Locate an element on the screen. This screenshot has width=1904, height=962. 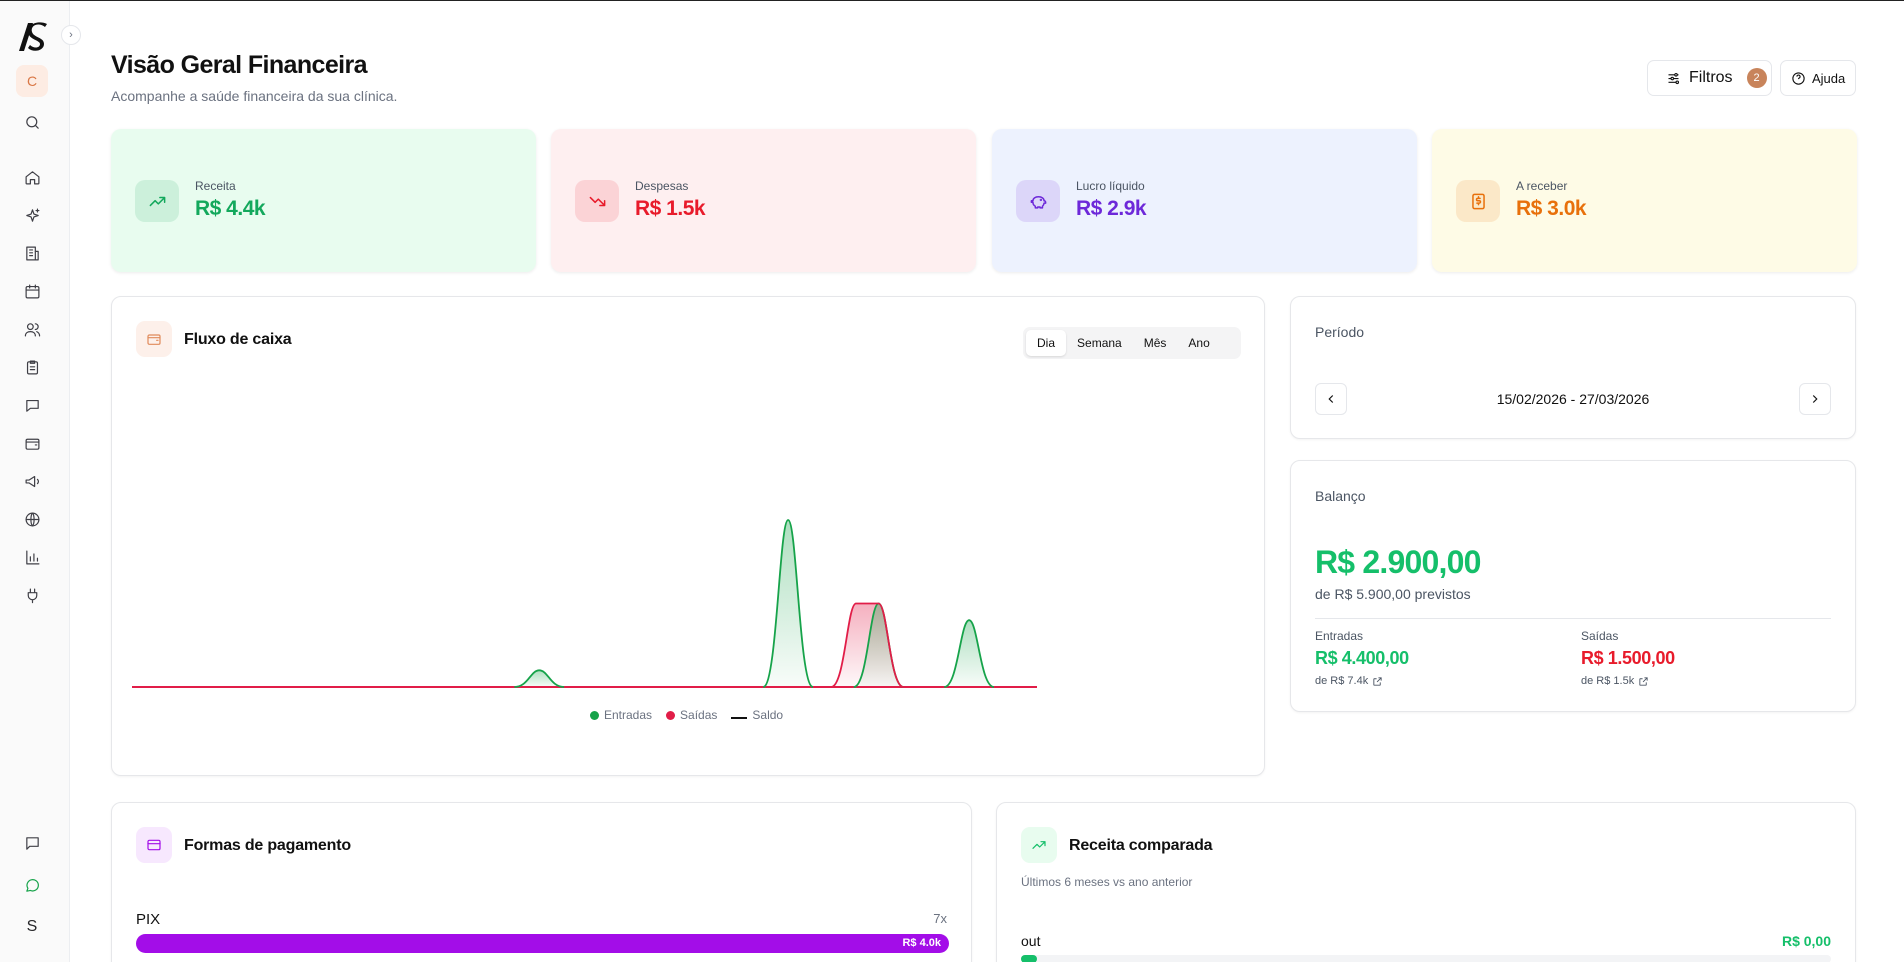
saidas-line is located at coordinates (867, 645).